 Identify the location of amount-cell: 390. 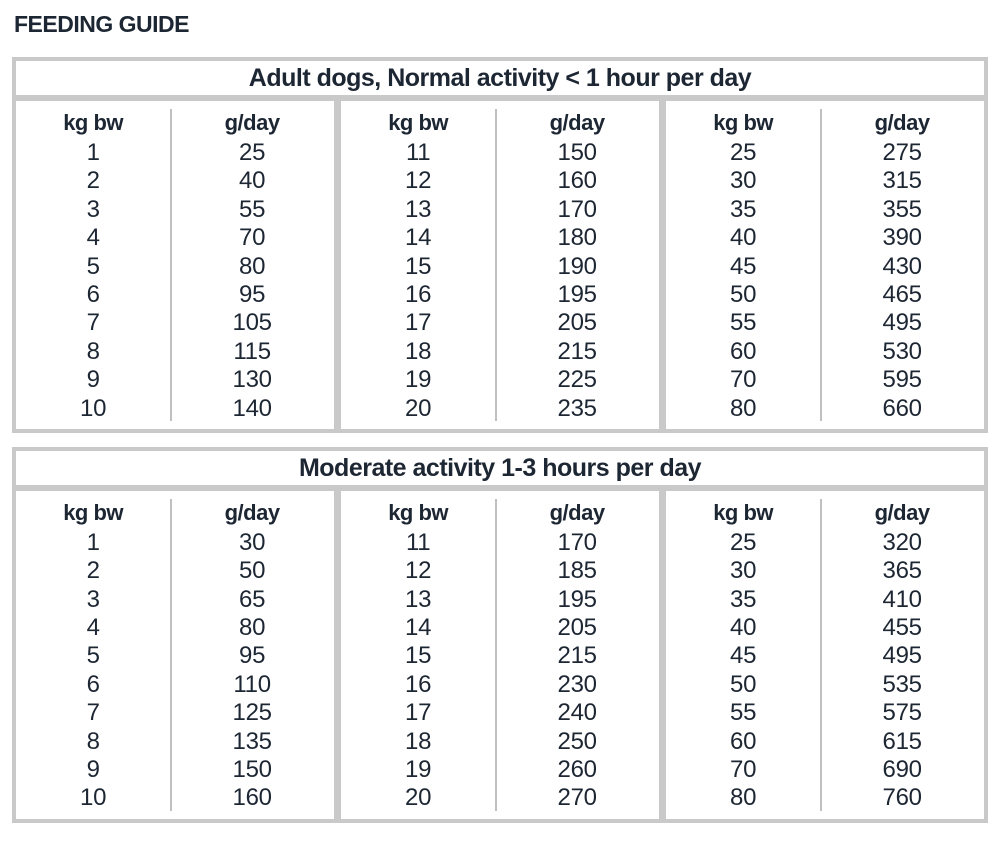
(902, 238).